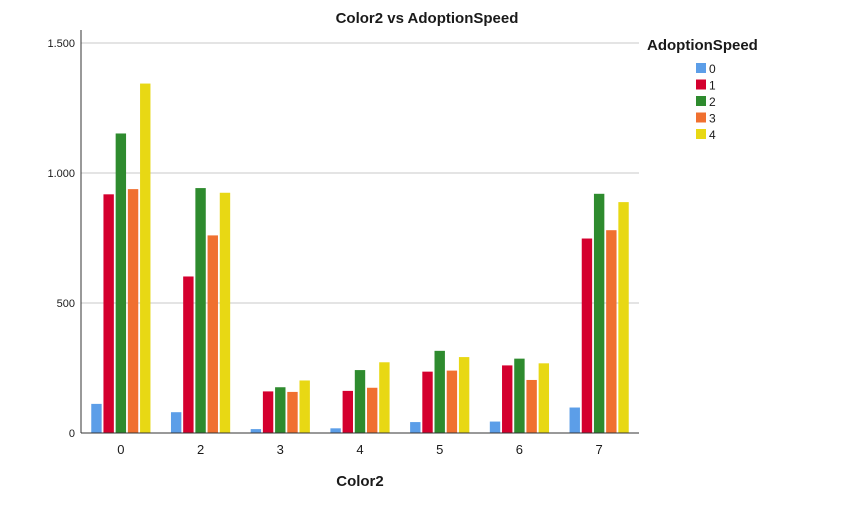 This screenshot has height=509, width=854. Describe the element at coordinates (712, 86) in the screenshot. I see `legend-label: 1` at that location.